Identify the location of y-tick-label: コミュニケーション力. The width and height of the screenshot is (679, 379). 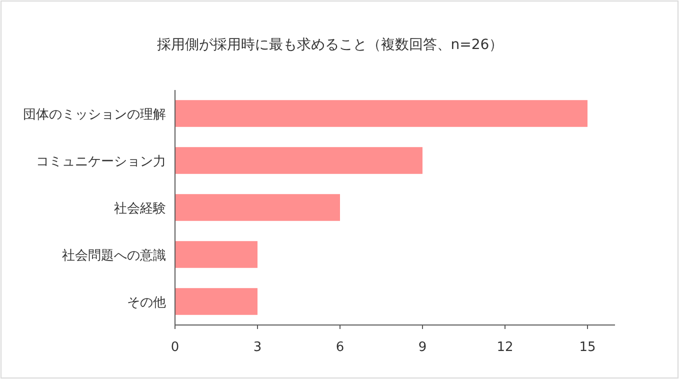
(101, 162).